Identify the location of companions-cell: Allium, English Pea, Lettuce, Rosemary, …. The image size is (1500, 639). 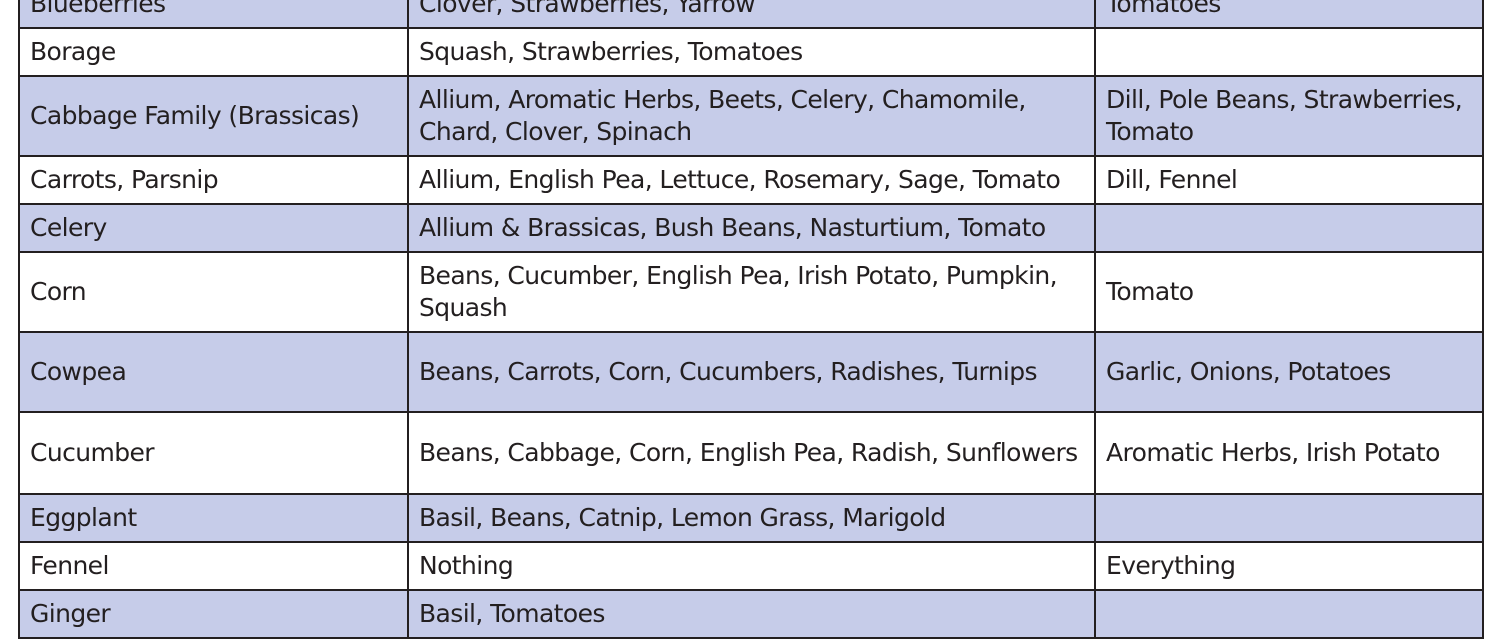
(751, 180).